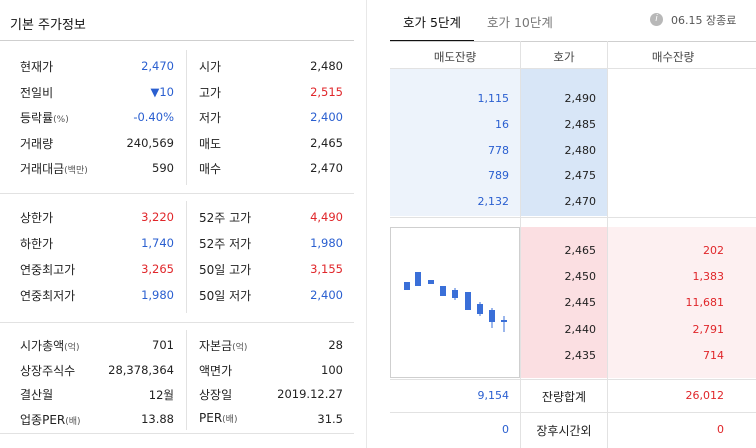  I want to click on label-text: 상장일, so click(216, 395).